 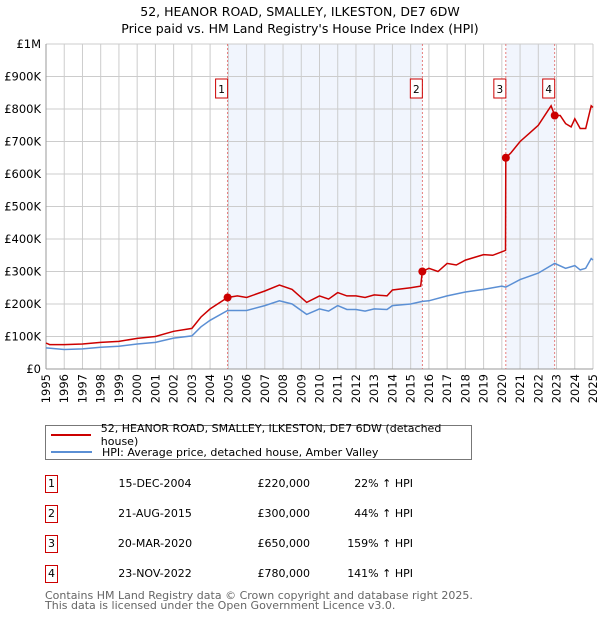 I want to click on x-tick-label: 2002, so click(x=174, y=388).